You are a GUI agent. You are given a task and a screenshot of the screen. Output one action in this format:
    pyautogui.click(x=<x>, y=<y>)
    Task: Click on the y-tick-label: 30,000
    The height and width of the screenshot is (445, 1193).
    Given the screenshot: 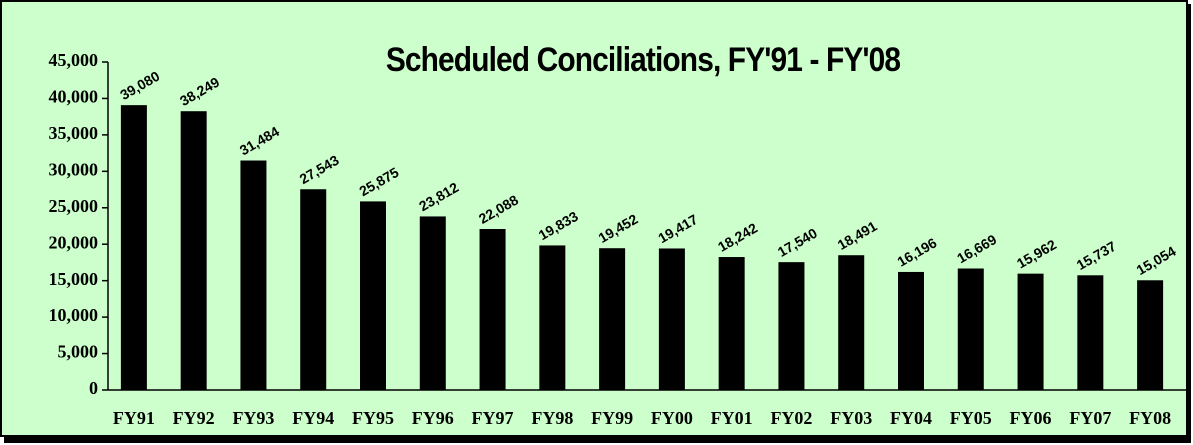 What is the action you would take?
    pyautogui.click(x=74, y=169)
    